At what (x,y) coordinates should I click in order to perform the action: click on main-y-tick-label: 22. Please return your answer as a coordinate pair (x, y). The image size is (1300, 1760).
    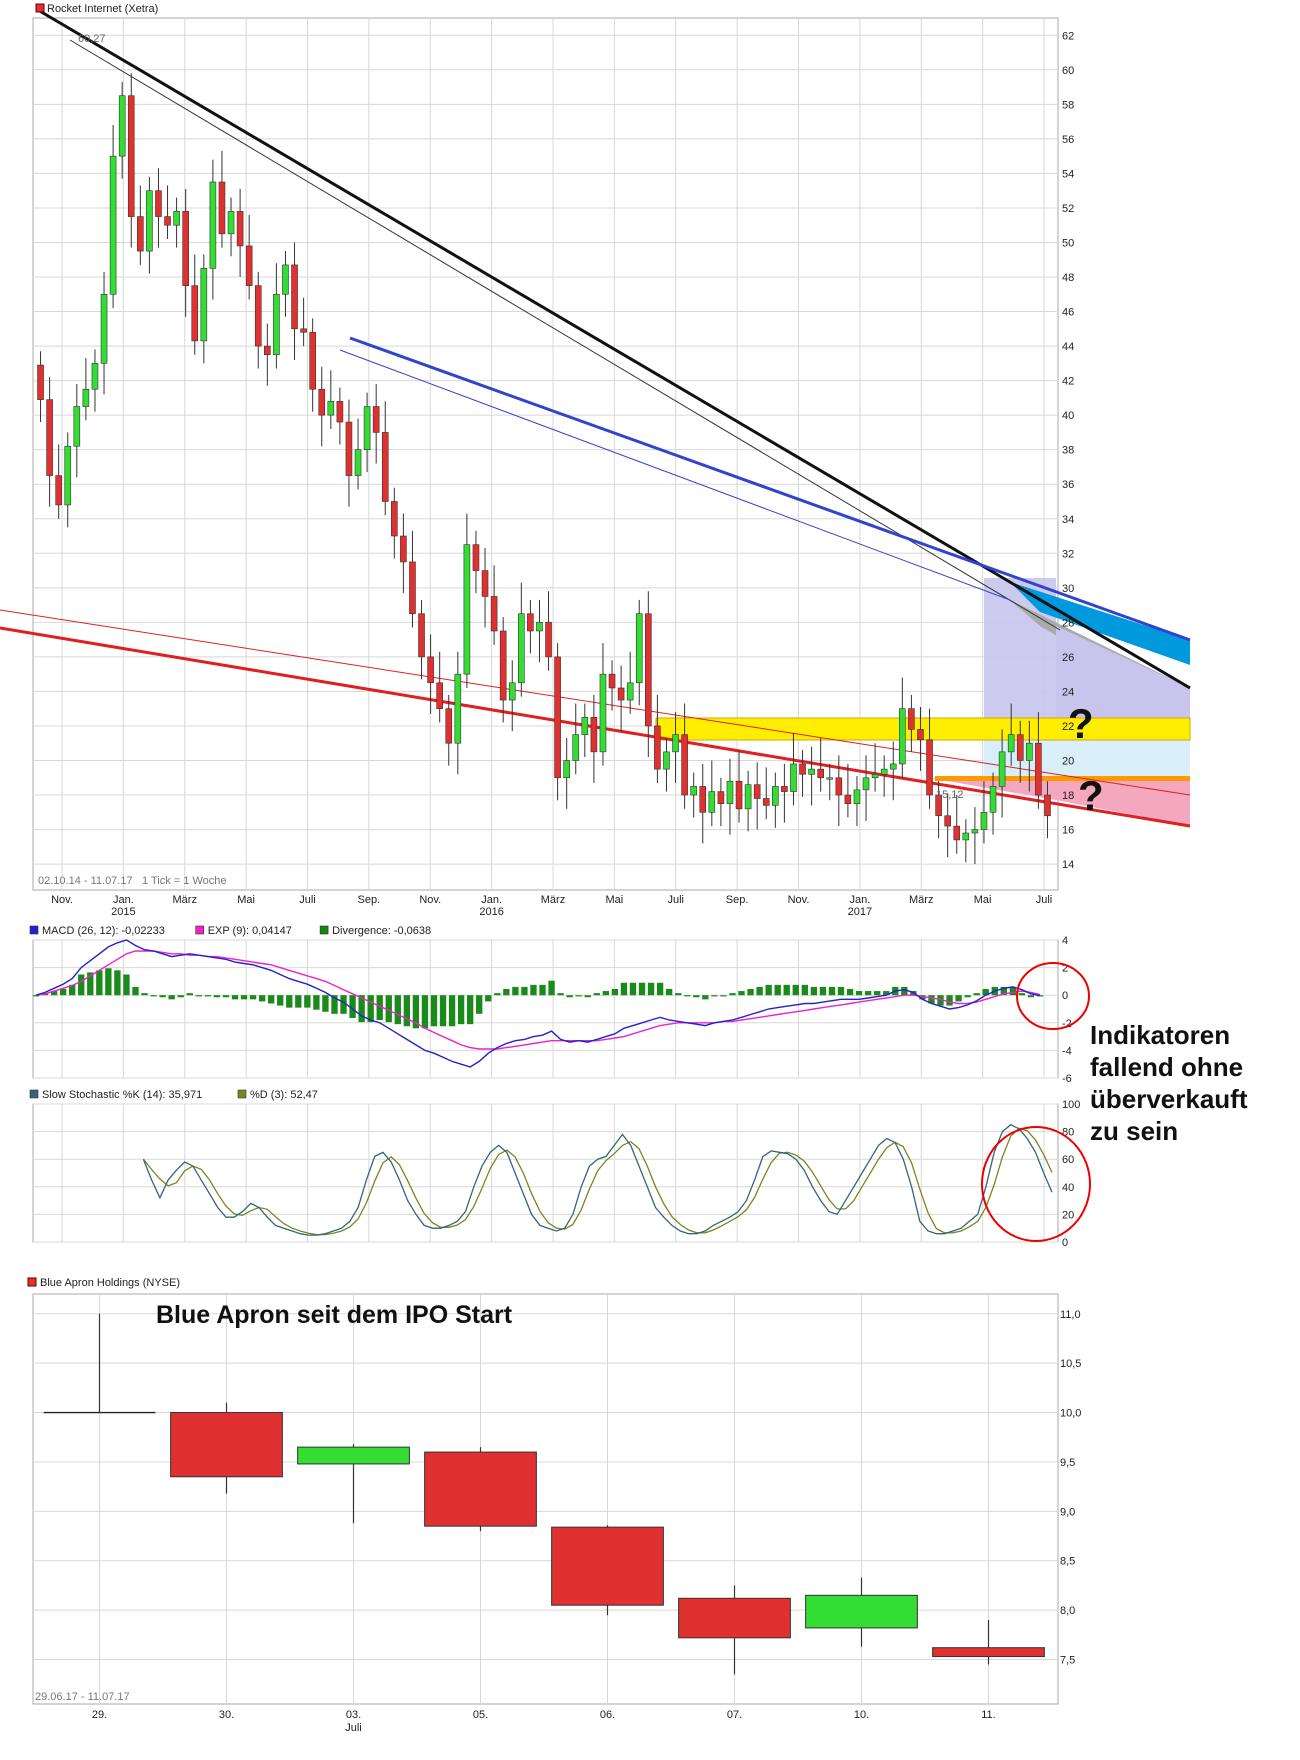
    Looking at the image, I should click on (1068, 727).